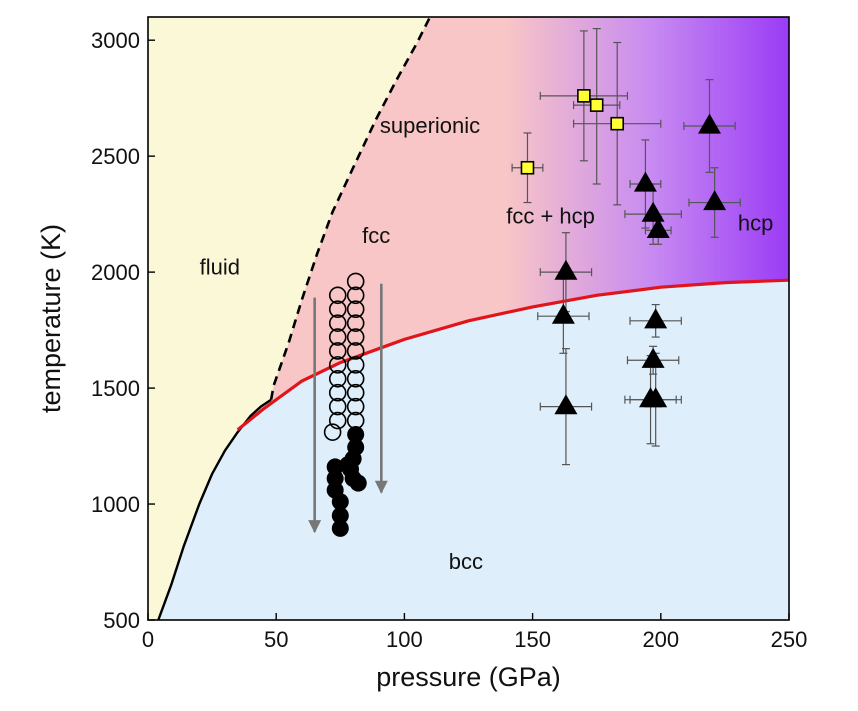 The width and height of the screenshot is (858, 711). Describe the element at coordinates (276, 639) in the screenshot. I see `x-tick-label: 50` at that location.